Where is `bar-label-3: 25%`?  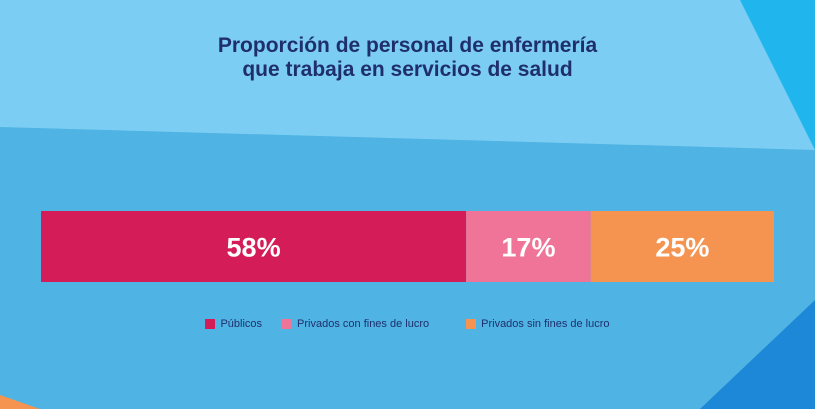
bar-label-3: 25% is located at coordinates (682, 248).